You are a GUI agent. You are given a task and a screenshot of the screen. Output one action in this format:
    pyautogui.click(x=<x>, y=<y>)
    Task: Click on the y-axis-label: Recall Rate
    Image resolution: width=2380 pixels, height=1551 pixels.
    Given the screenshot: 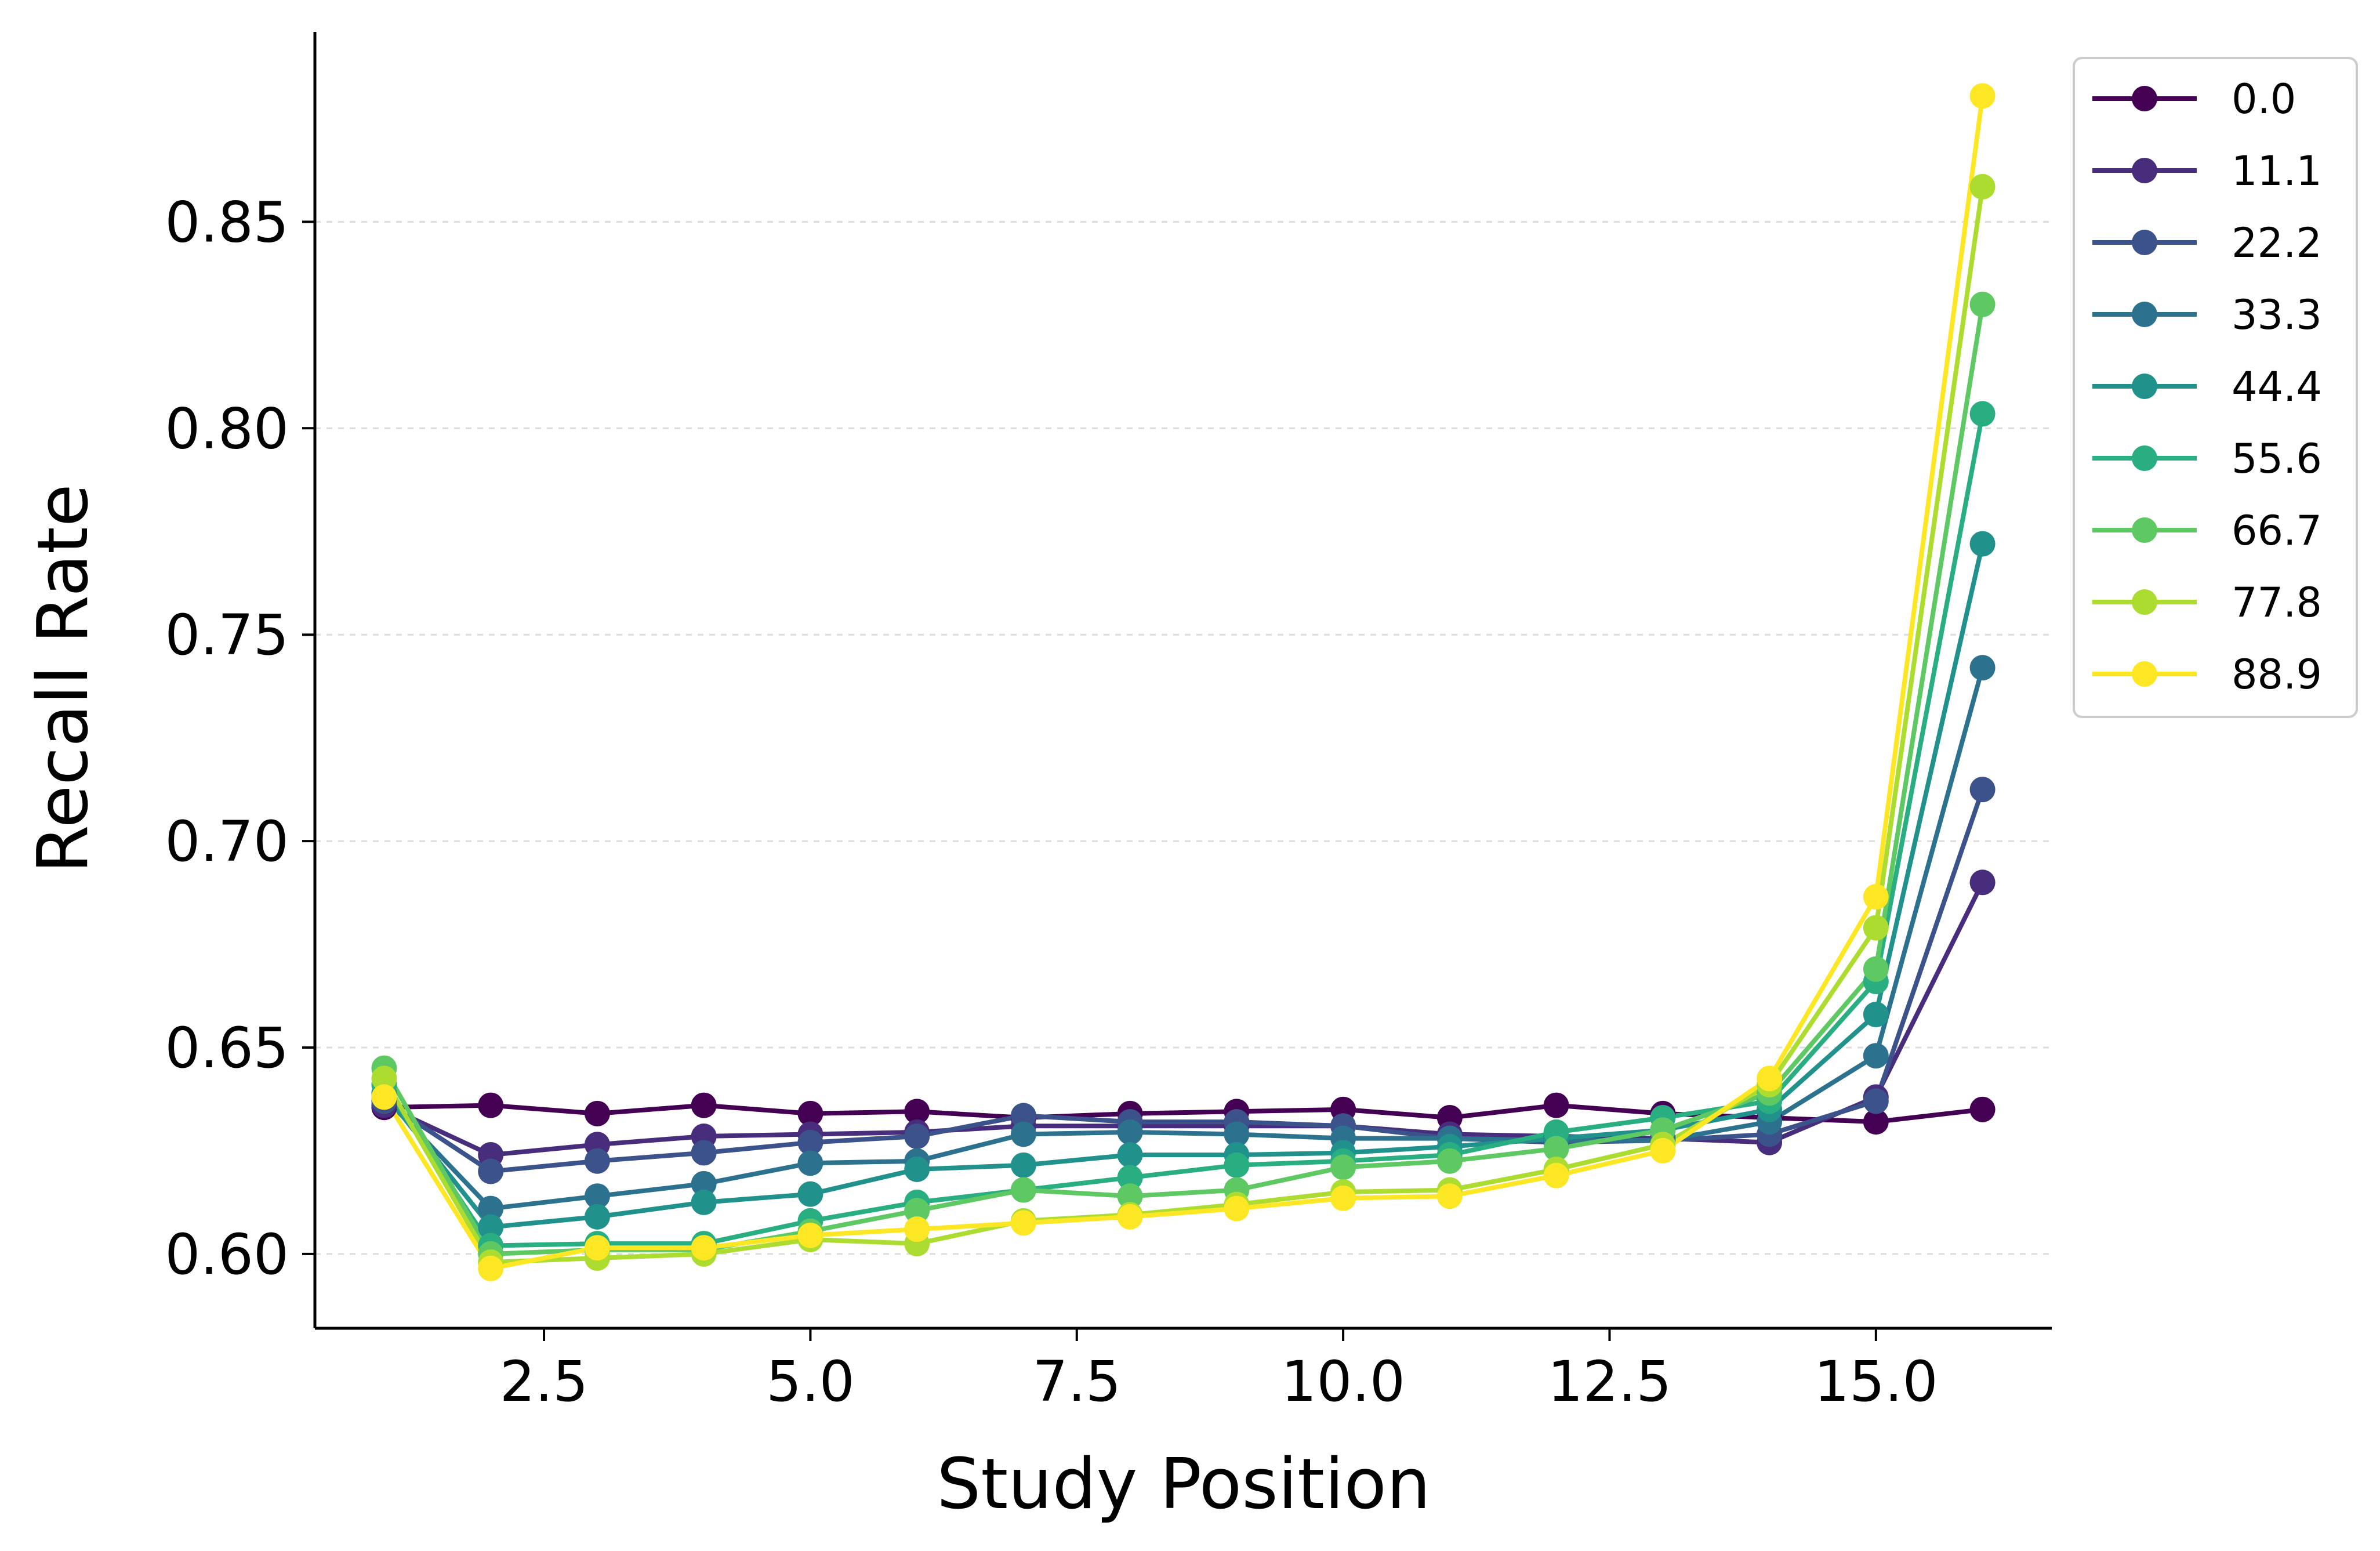 What is the action you would take?
    pyautogui.click(x=64, y=678)
    